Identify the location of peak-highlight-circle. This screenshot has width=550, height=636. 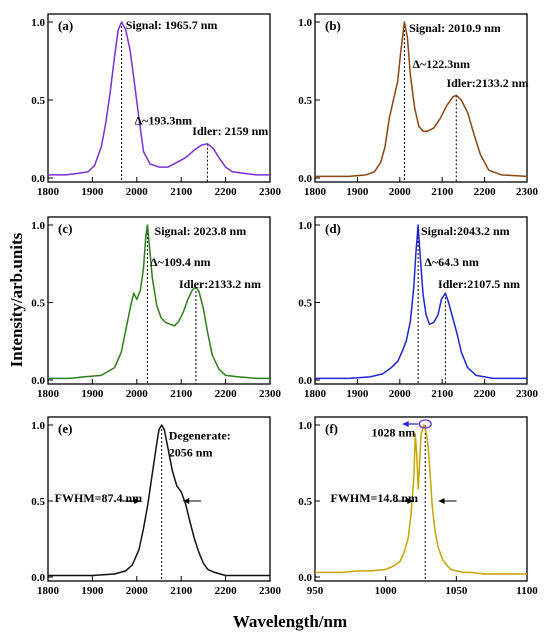
(425, 424).